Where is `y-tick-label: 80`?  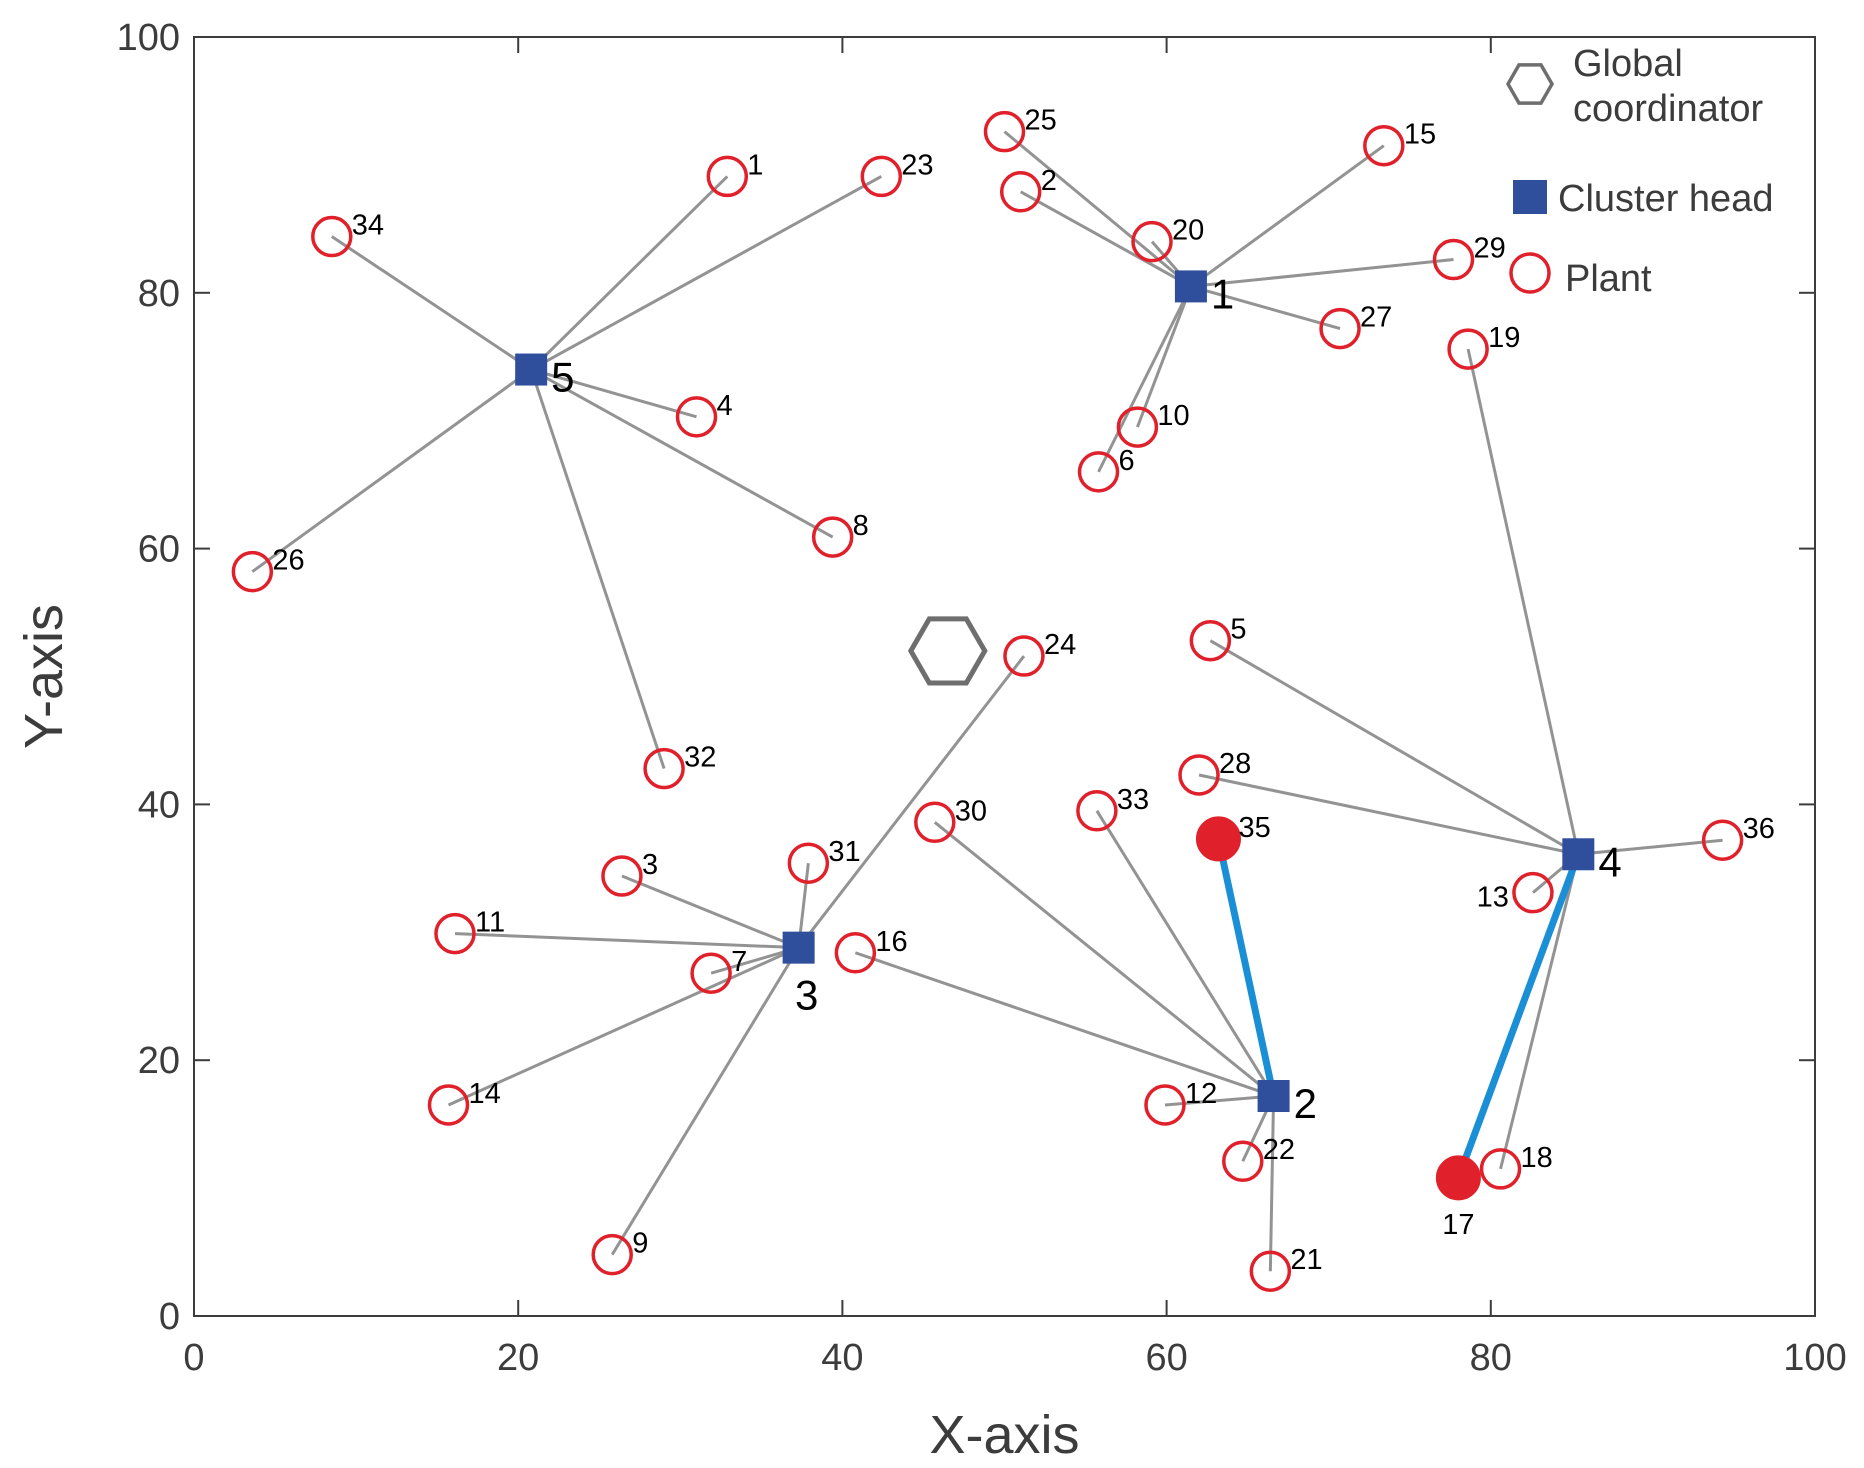
y-tick-label: 80 is located at coordinates (159, 294).